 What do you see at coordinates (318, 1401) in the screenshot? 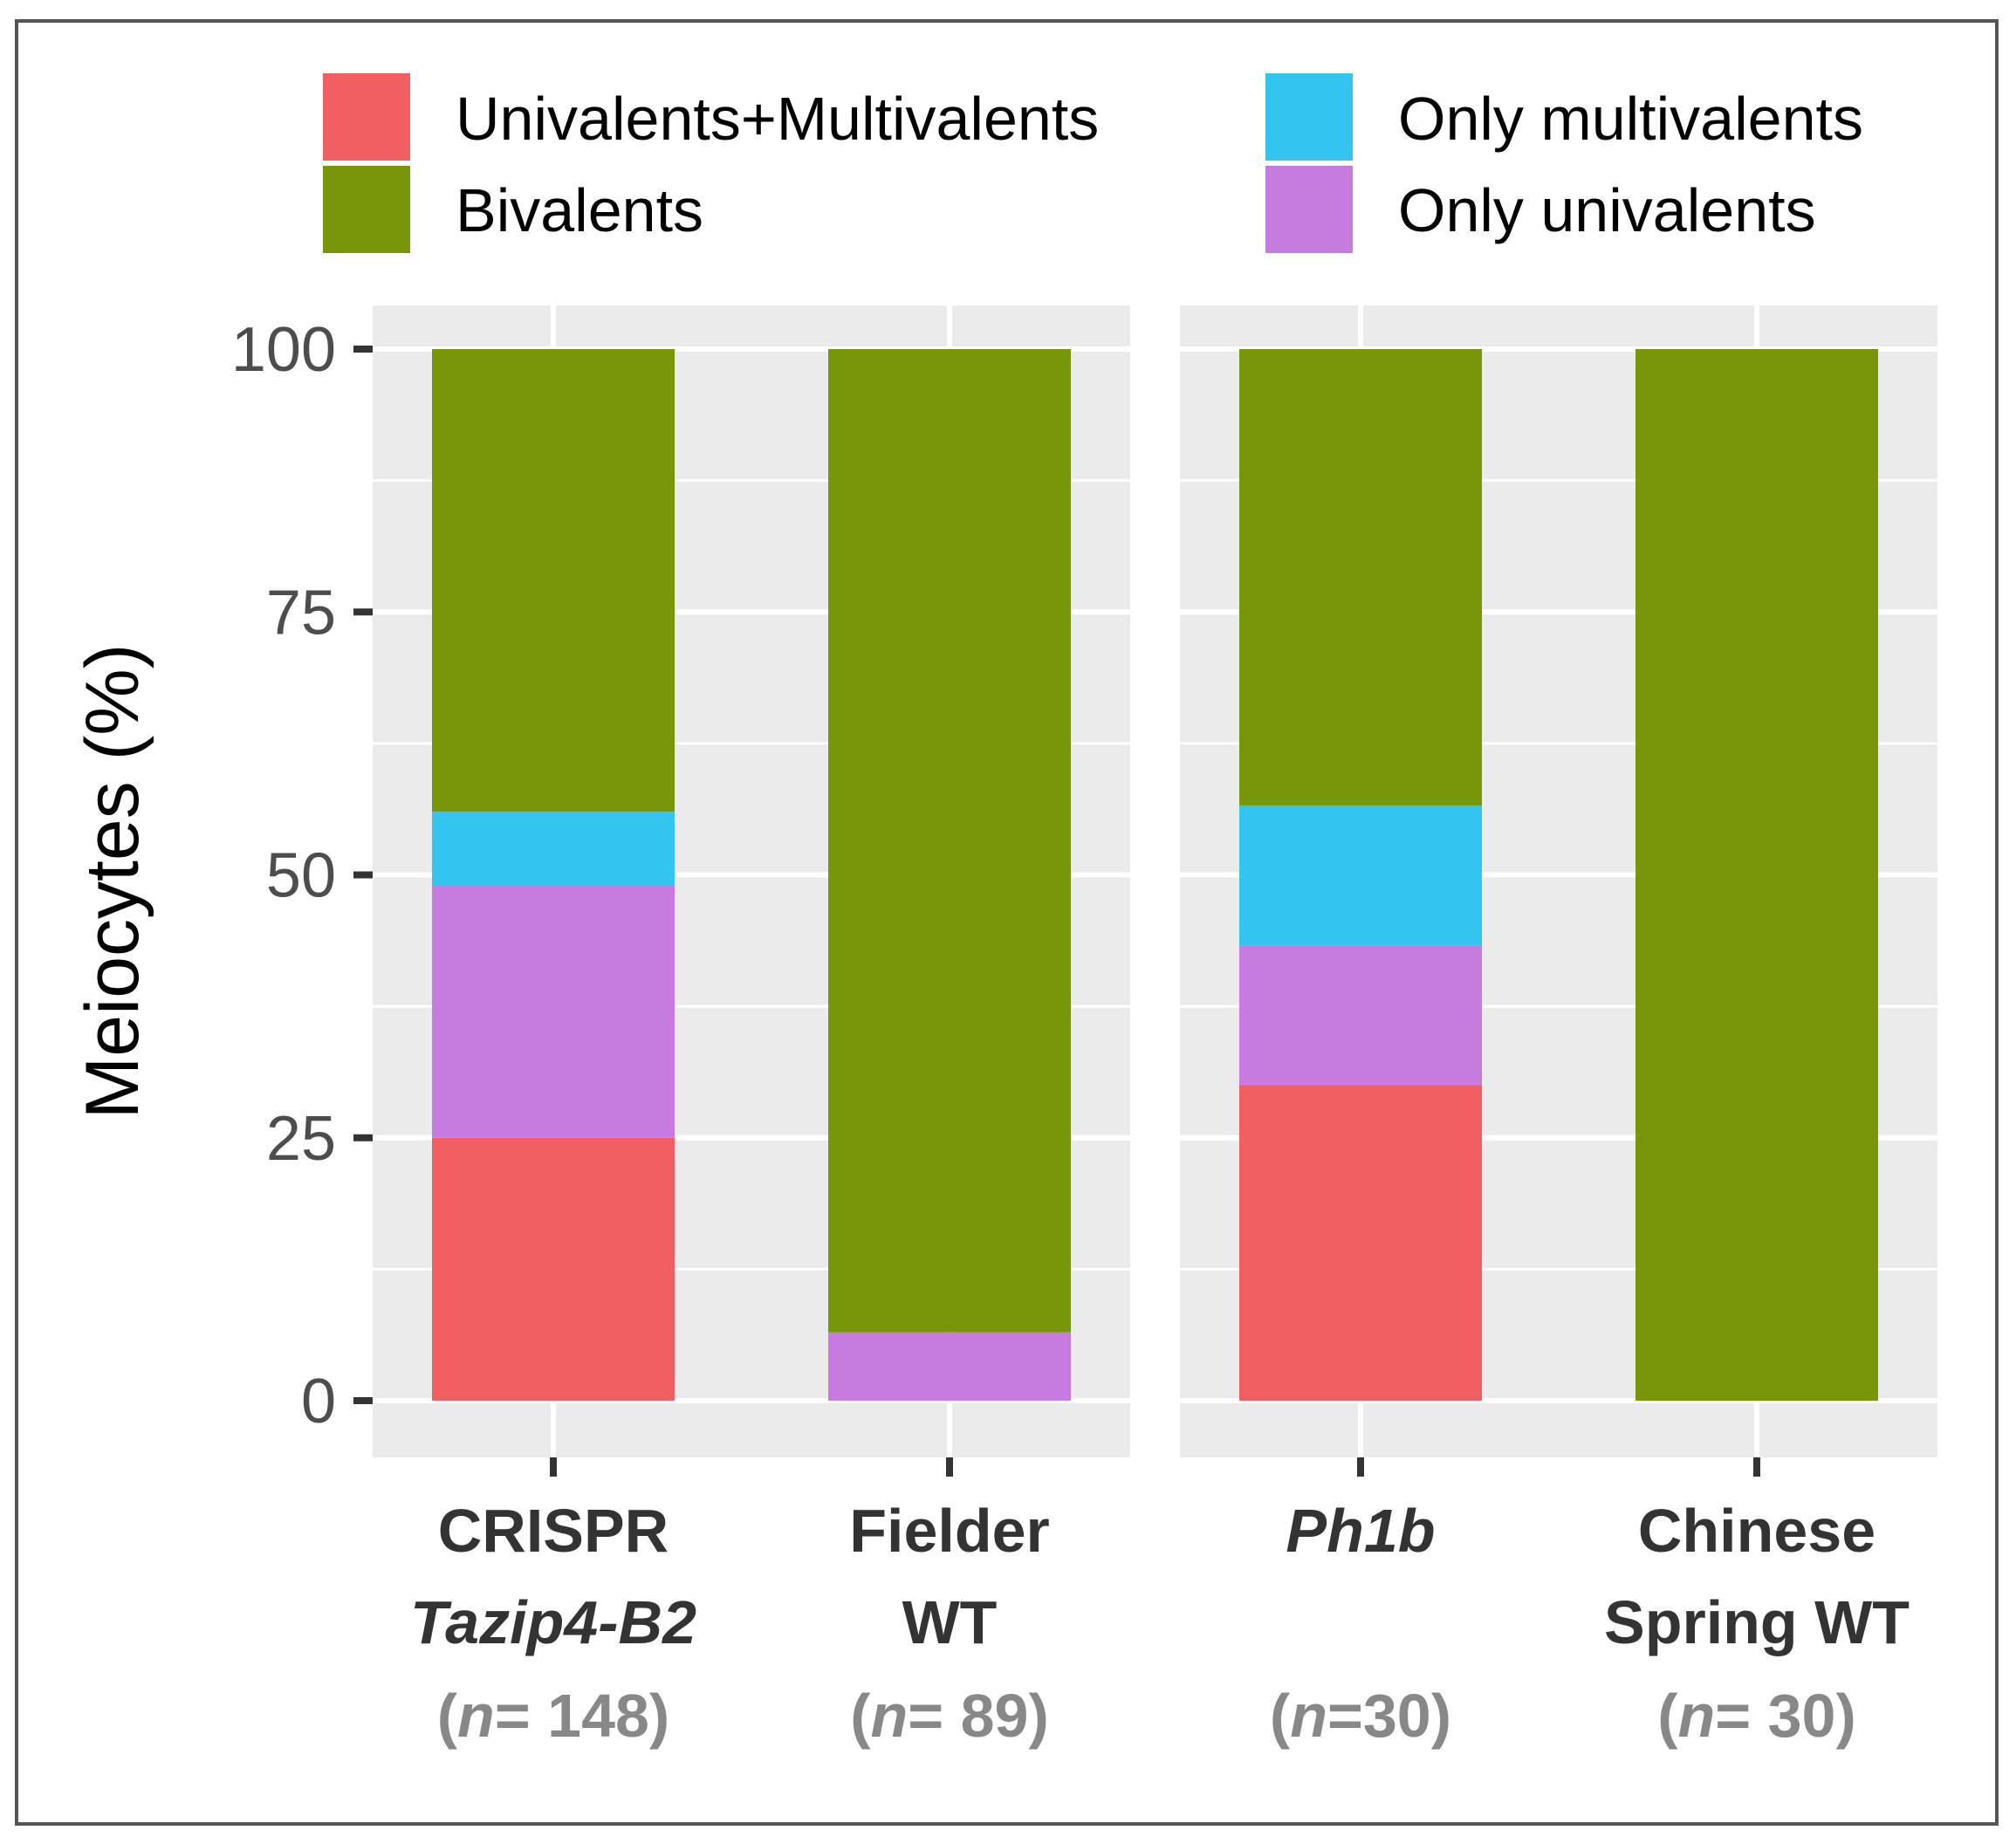
I see `y-tick-label: 0` at bounding box center [318, 1401].